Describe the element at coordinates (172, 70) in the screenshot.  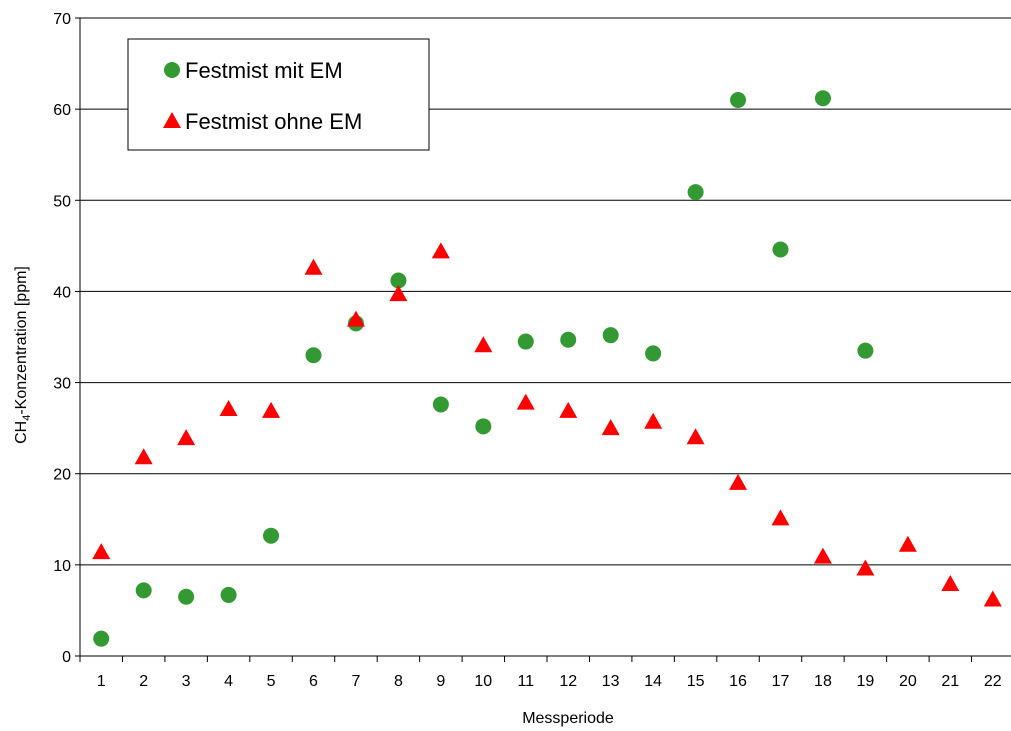
I see `legend-marker-circle` at that location.